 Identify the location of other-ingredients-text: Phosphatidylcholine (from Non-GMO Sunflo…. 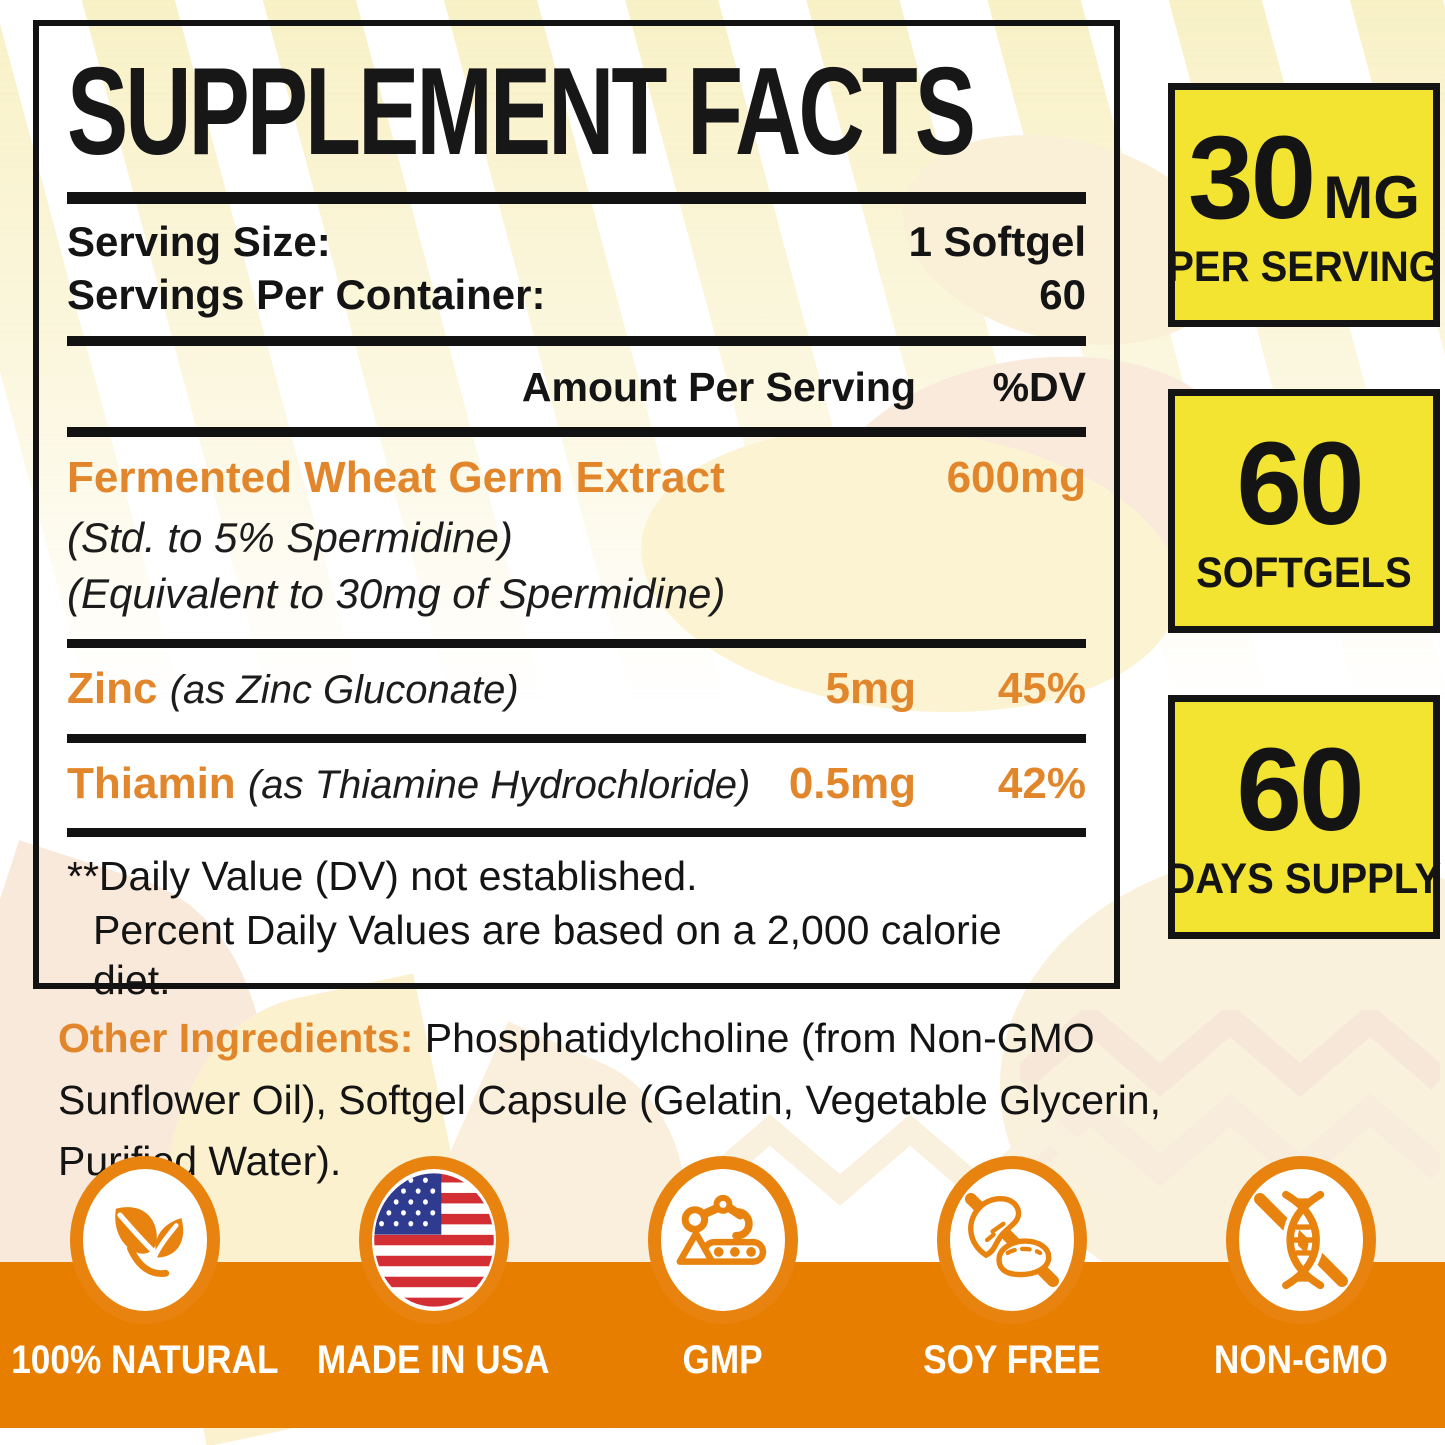
(609, 1099).